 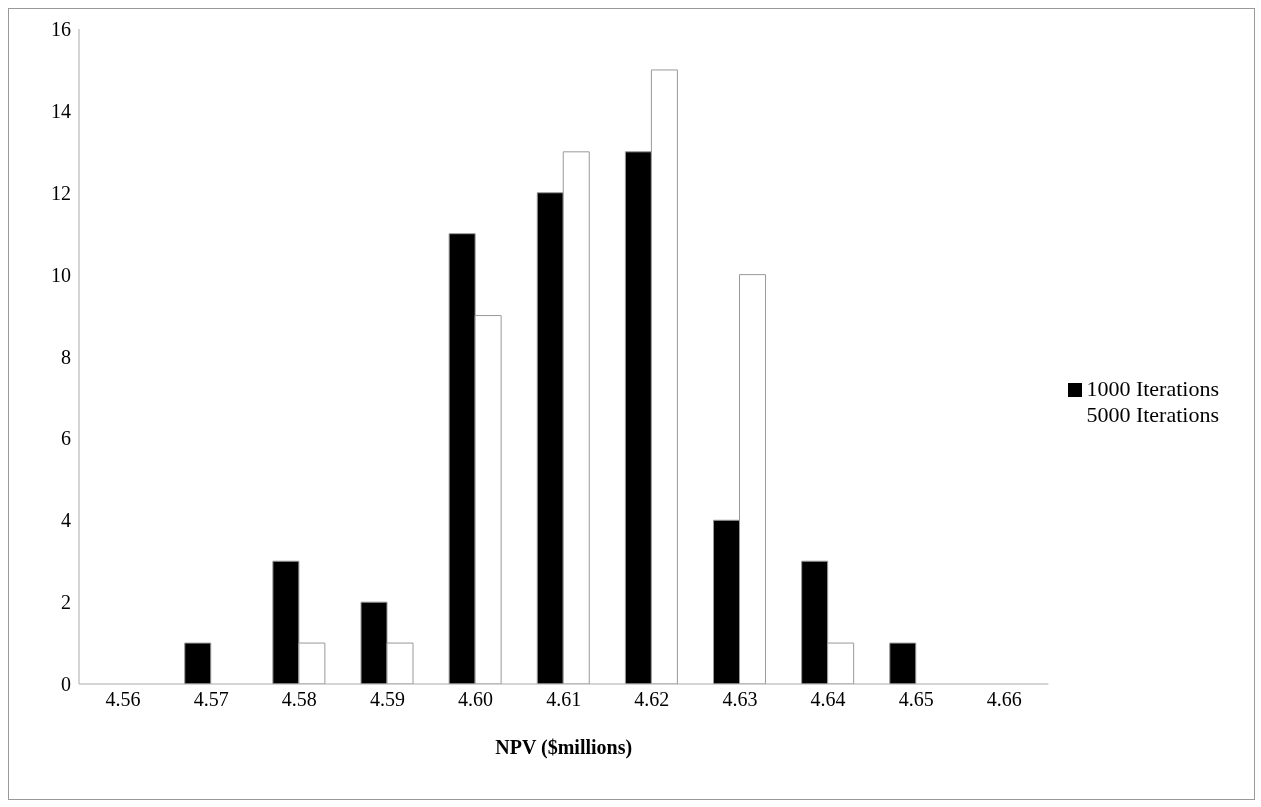 I want to click on y-tick-label: 4, so click(x=66, y=520).